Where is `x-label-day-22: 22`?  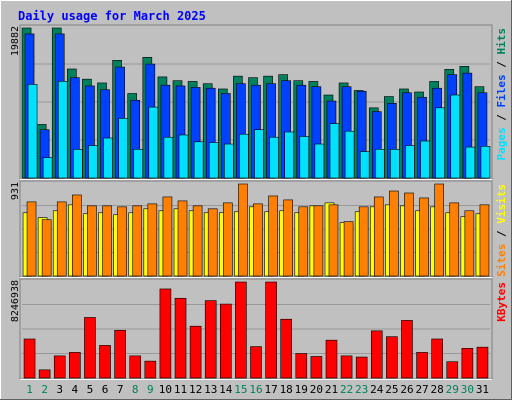 x-label-day-22: 22 is located at coordinates (346, 389).